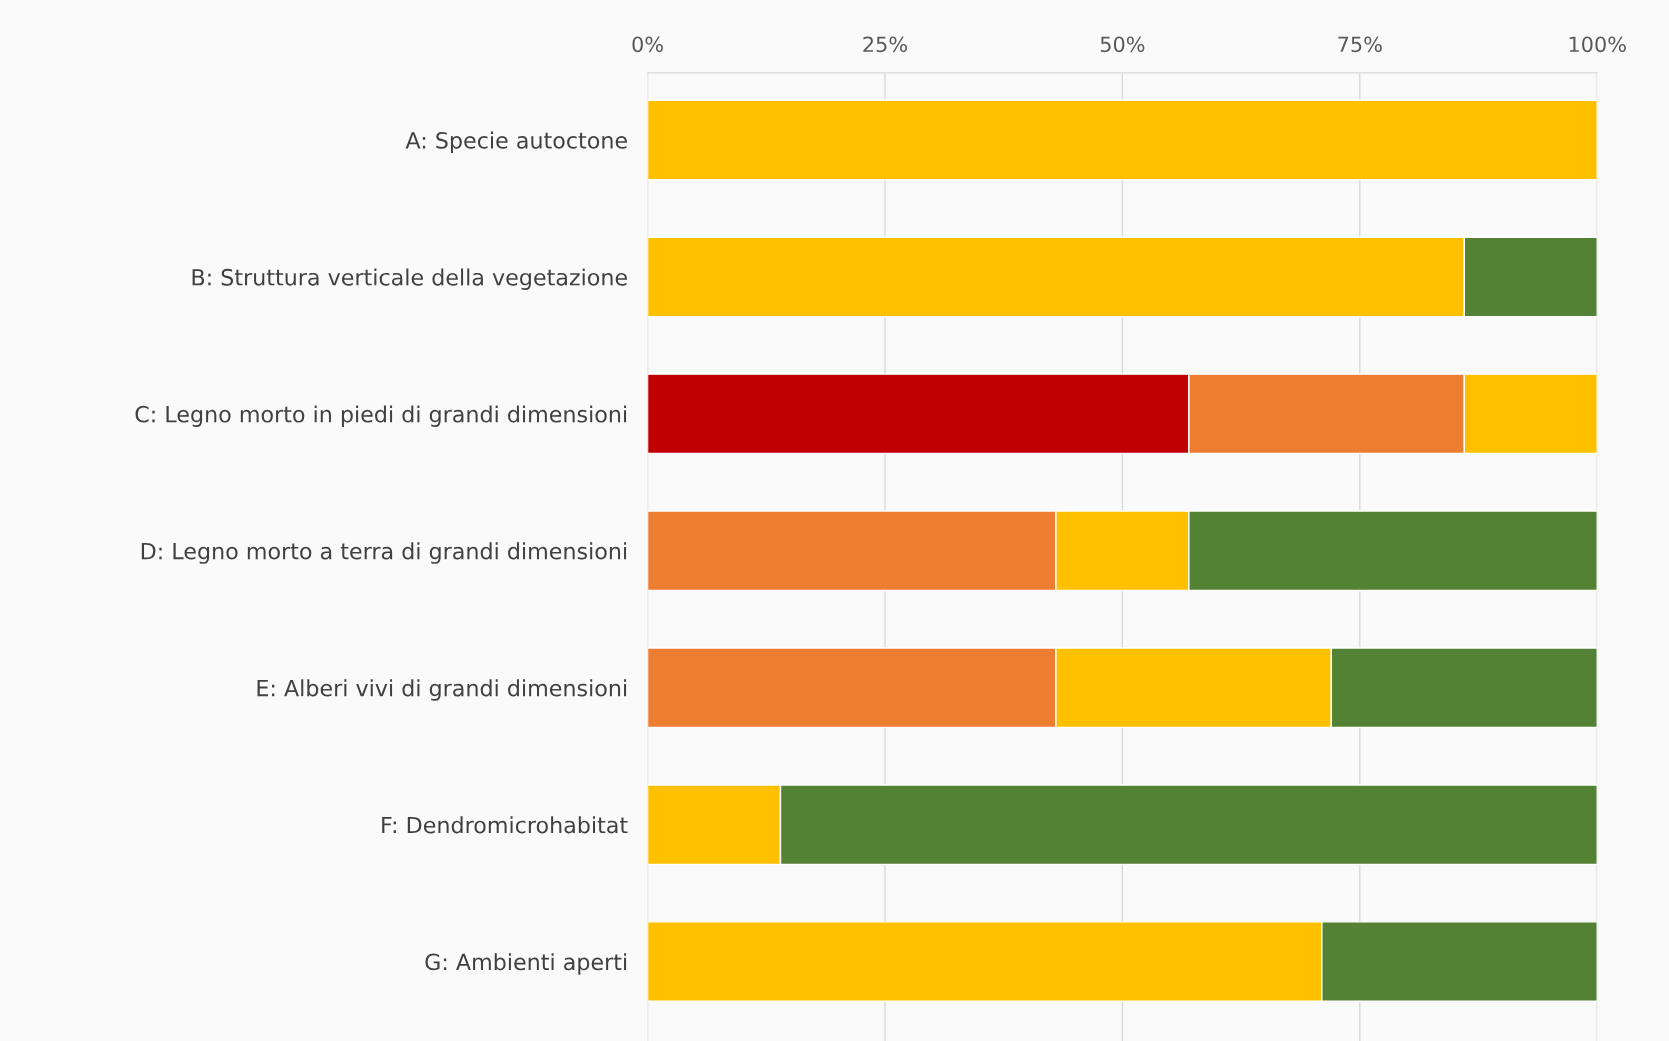  Describe the element at coordinates (647, 44) in the screenshot. I see `x-tick-label: 0%` at that location.